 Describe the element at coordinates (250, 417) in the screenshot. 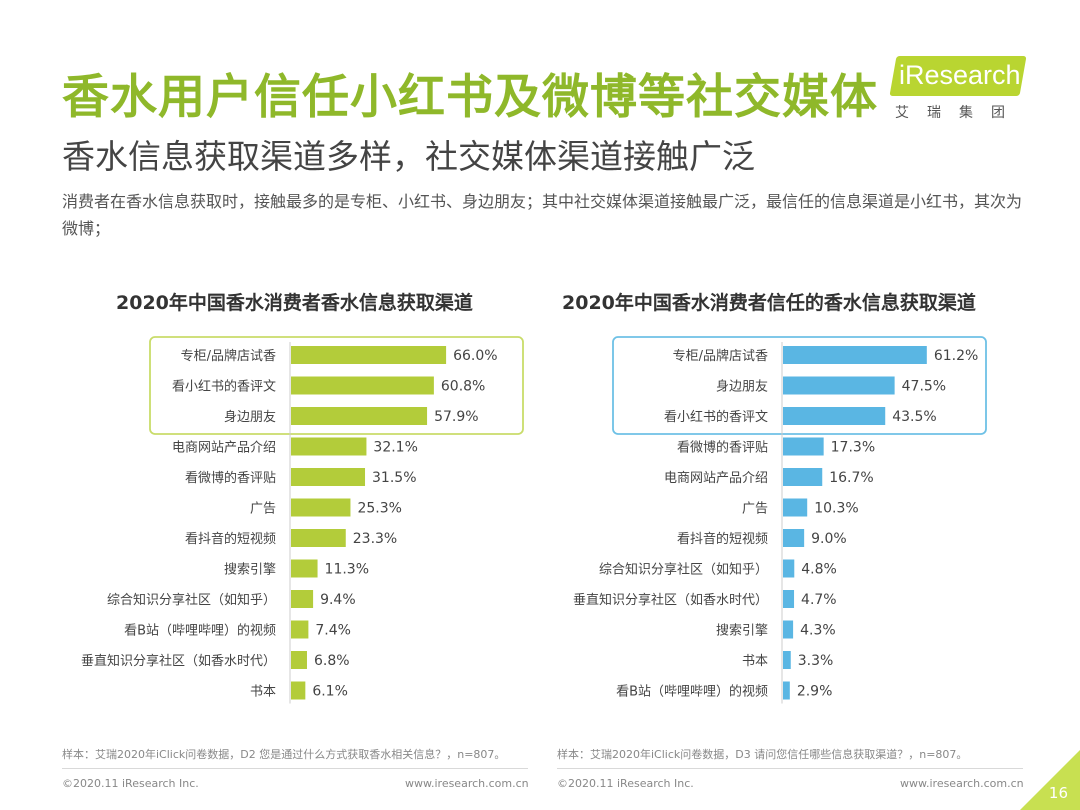

I see `category-label-access-2: 身边朋友` at that location.